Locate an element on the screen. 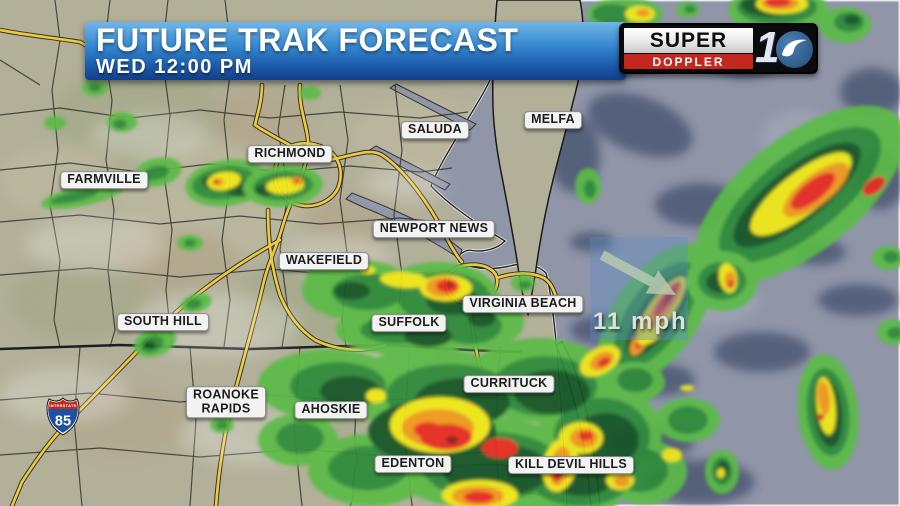  wind-arrow-icon is located at coordinates (637, 272).